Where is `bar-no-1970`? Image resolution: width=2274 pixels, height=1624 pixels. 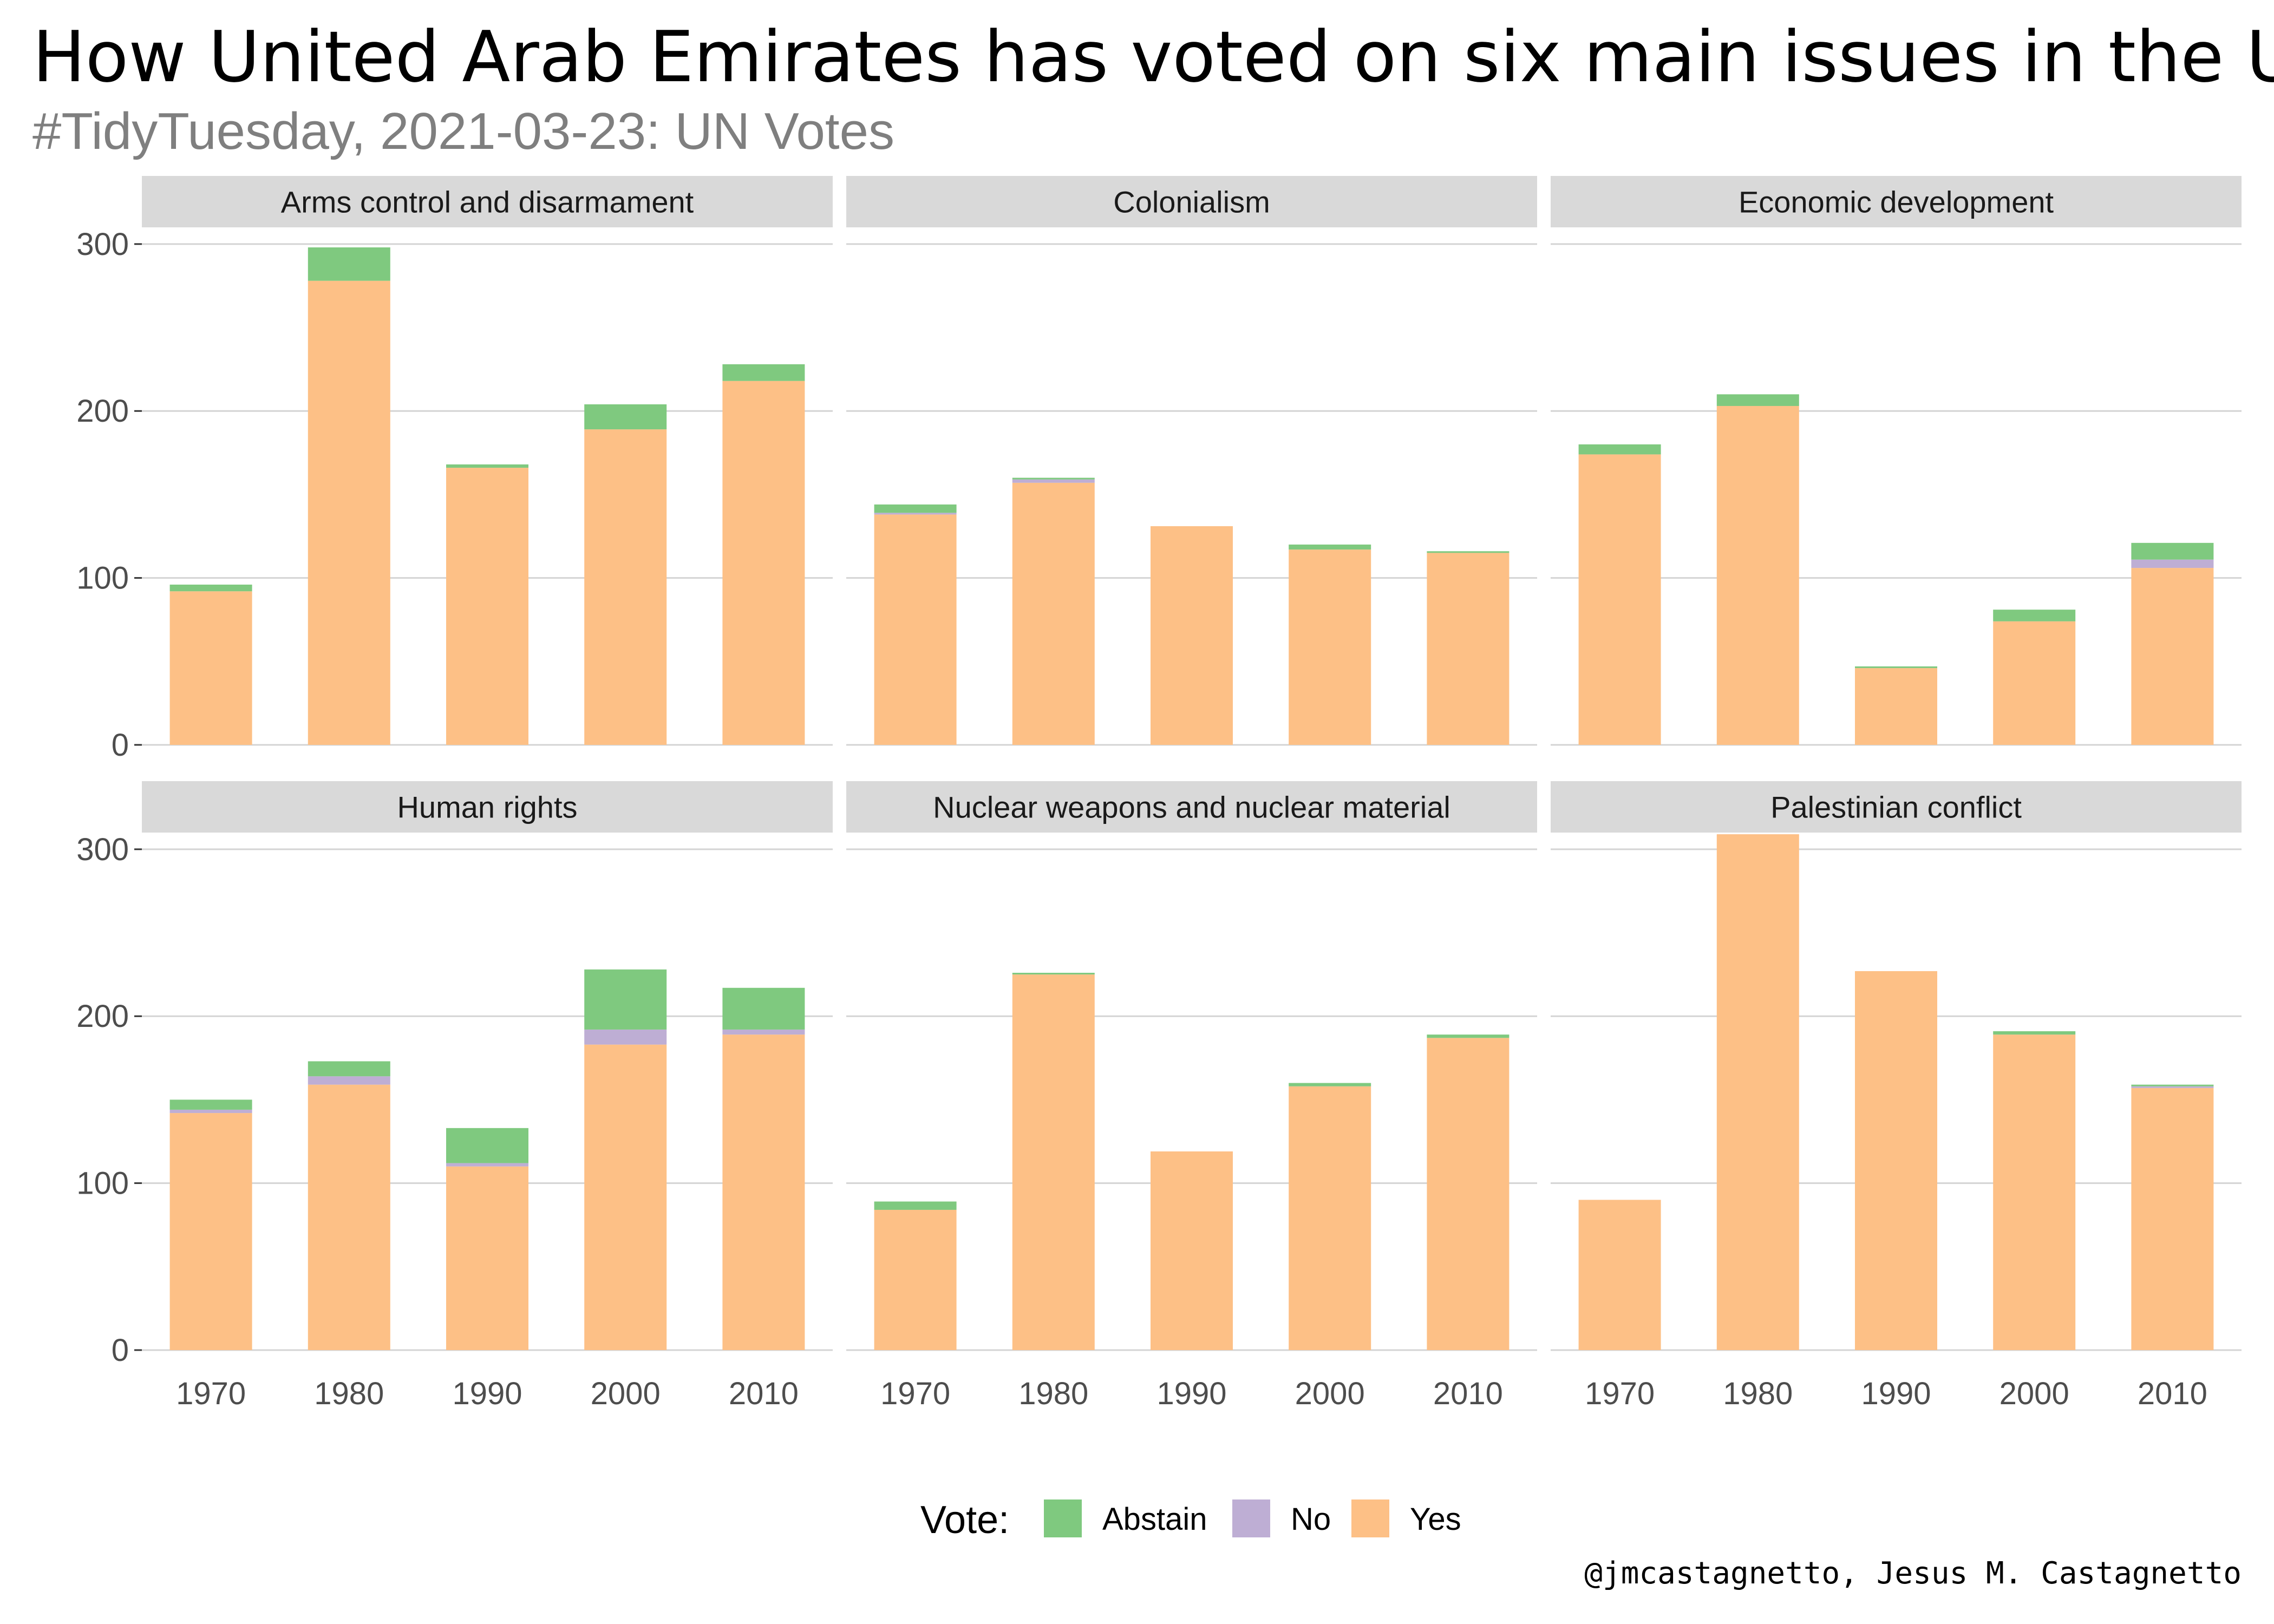
bar-no-1970 is located at coordinates (211, 1111).